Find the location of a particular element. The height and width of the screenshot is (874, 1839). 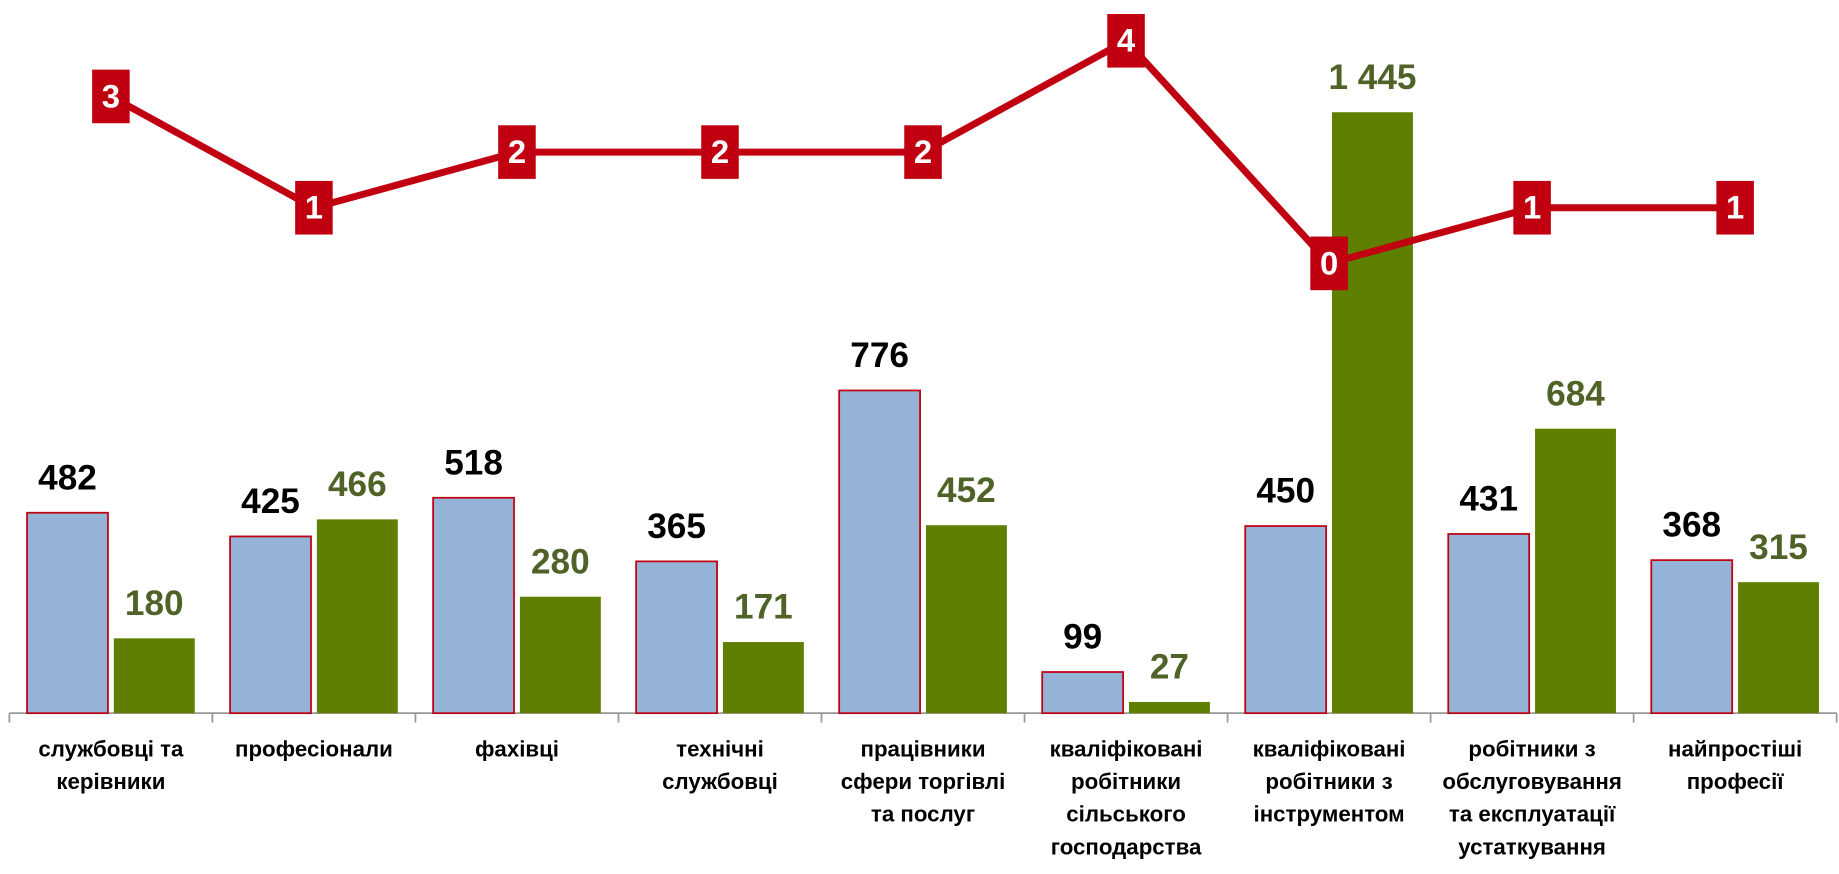

data-label: 450 is located at coordinates (1285, 491).